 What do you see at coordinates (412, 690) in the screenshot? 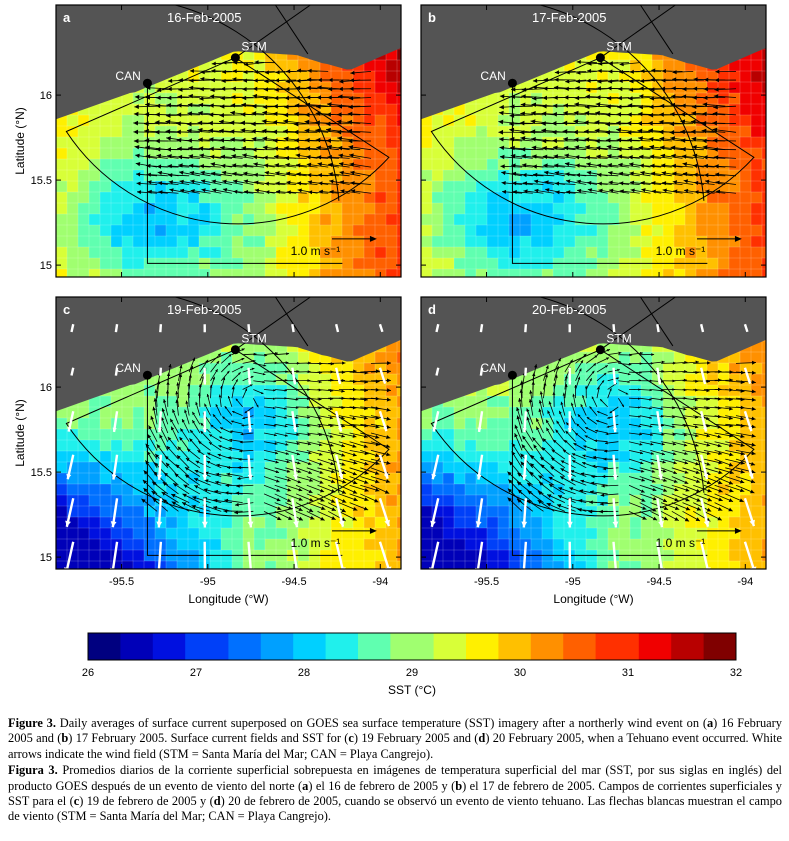
I see `colorbar-label: SST (°C)` at bounding box center [412, 690].